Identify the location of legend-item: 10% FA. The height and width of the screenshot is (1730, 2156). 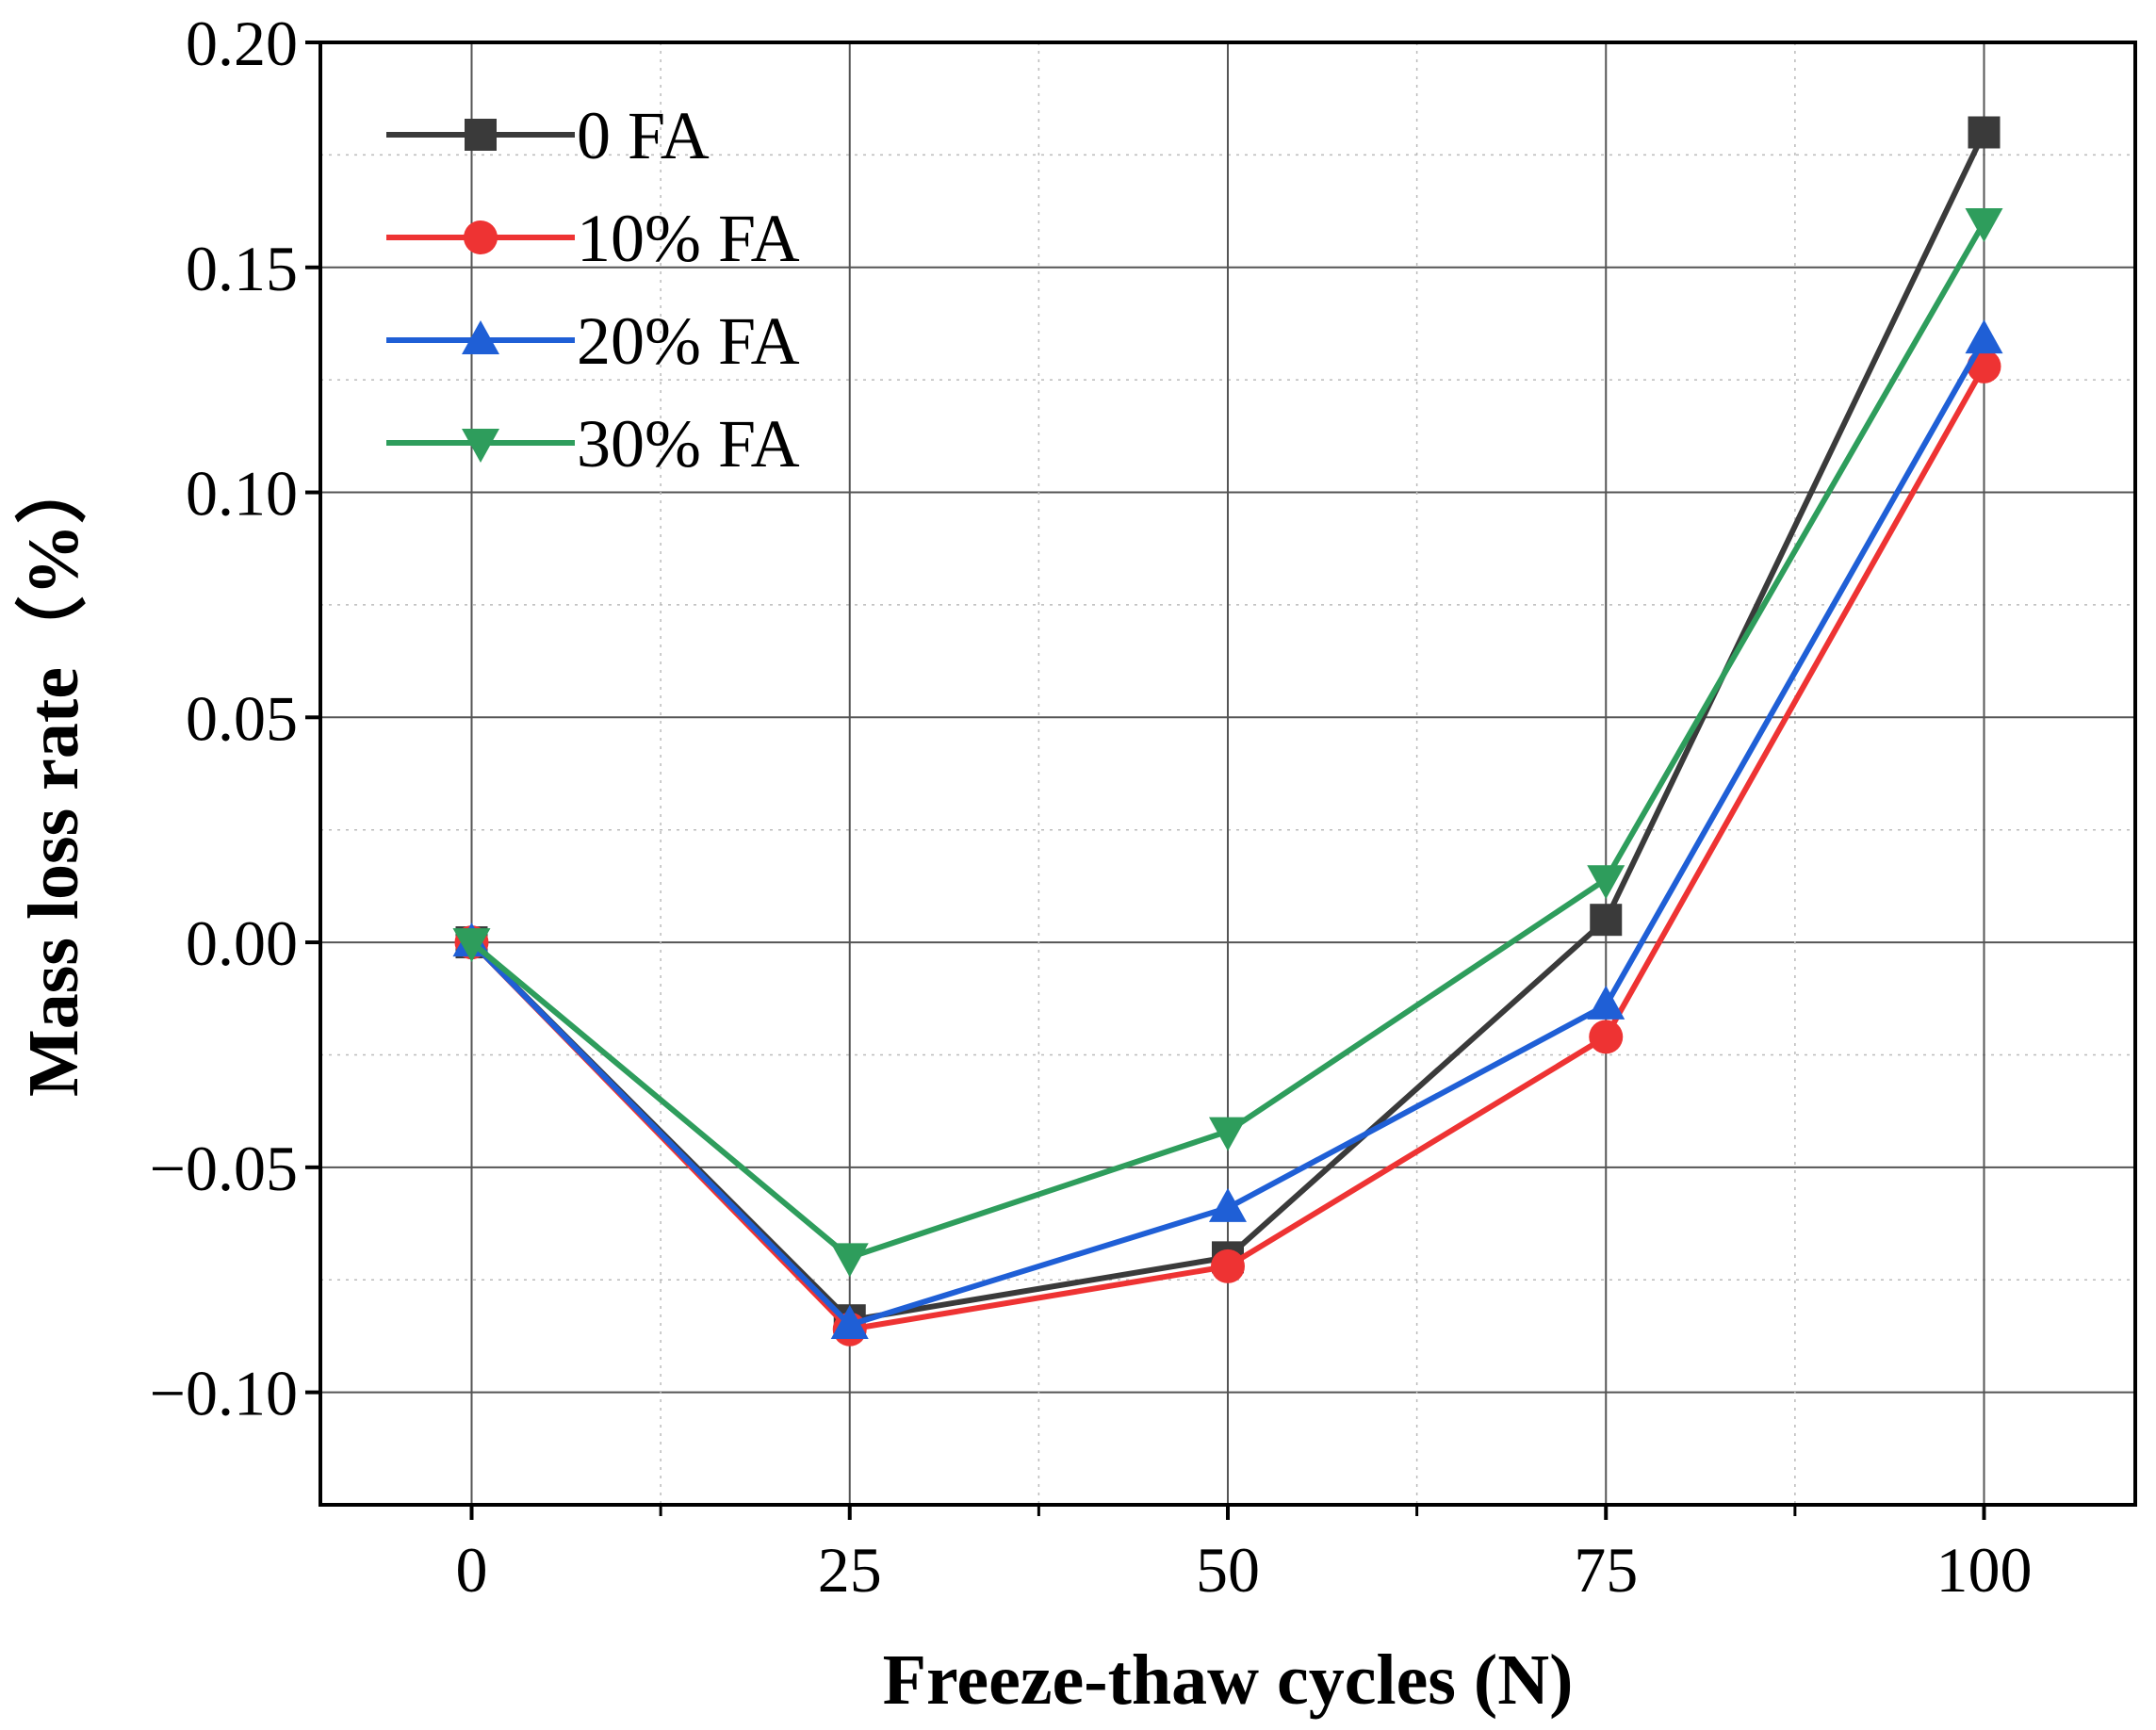
(593, 238).